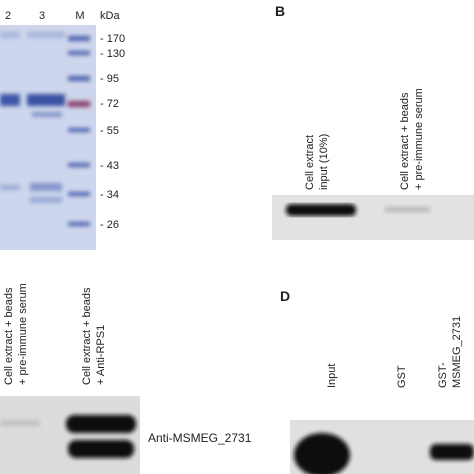  What do you see at coordinates (200, 438) in the screenshot?
I see `antibody-label: Anti-MSMEG_2731` at bounding box center [200, 438].